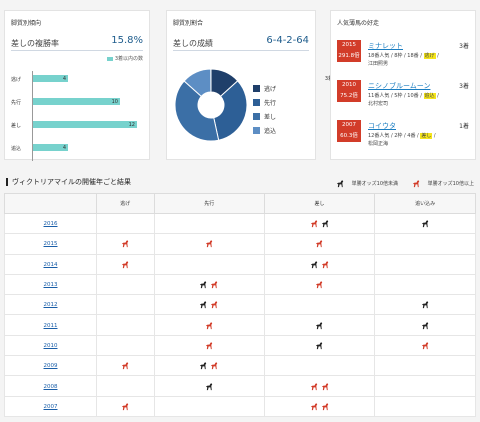  Describe the element at coordinates (240, 244) in the screenshot. I see `table-row: 2015` at that location.